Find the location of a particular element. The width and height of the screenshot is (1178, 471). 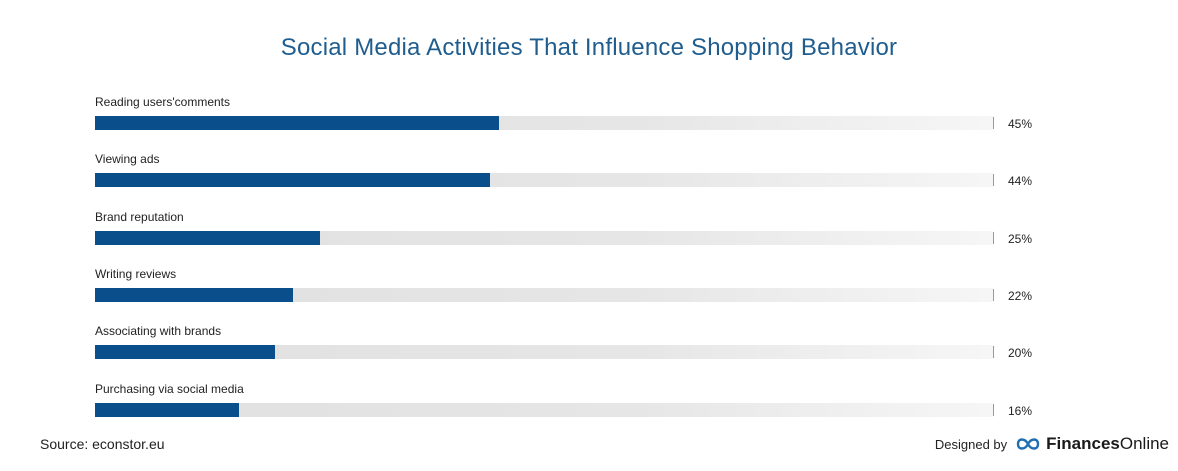

category-label: Writing reviews is located at coordinates (136, 273).